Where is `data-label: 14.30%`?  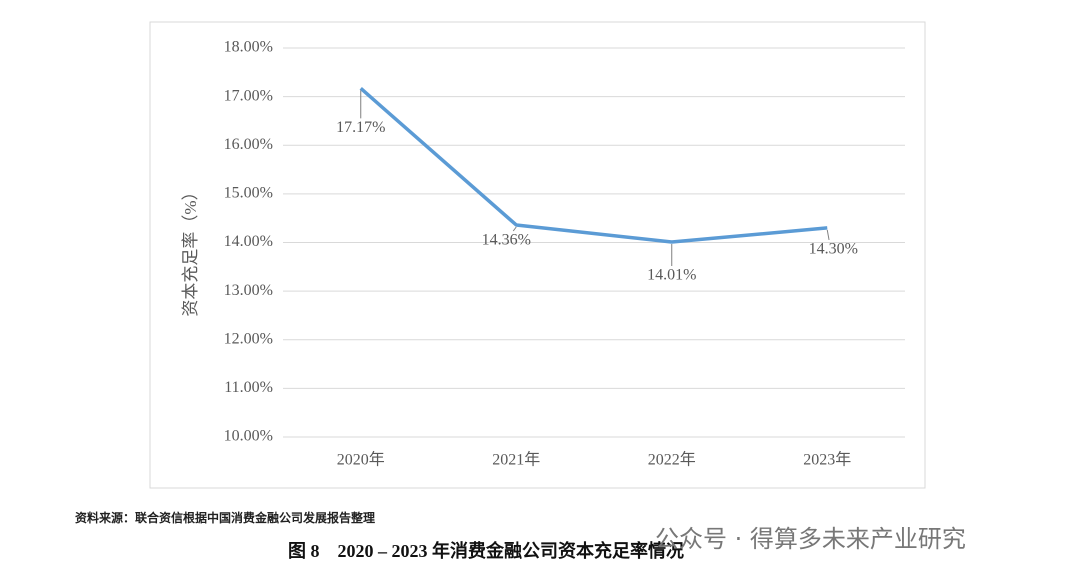
data-label: 14.30% is located at coordinates (833, 249).